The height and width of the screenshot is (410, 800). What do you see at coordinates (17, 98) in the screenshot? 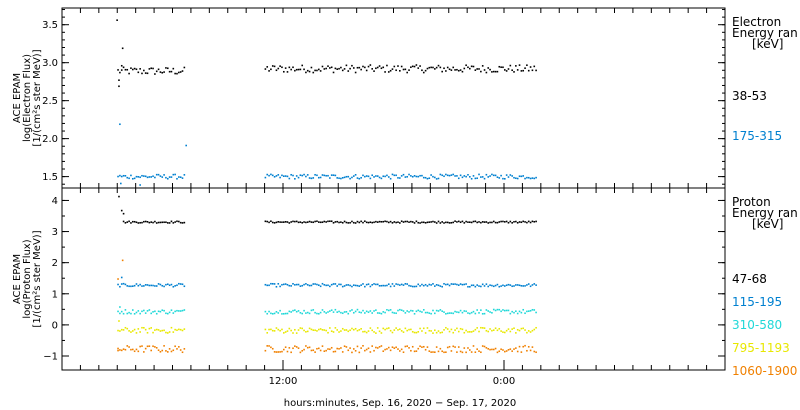
I see `electron-ylabel-line: ACE EPAM` at bounding box center [17, 98].